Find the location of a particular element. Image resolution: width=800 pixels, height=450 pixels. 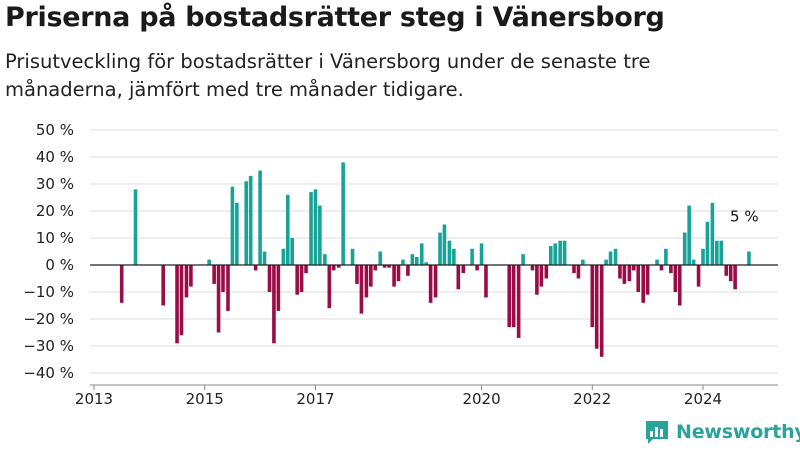

x-tick-label: 2013 is located at coordinates (94, 399).